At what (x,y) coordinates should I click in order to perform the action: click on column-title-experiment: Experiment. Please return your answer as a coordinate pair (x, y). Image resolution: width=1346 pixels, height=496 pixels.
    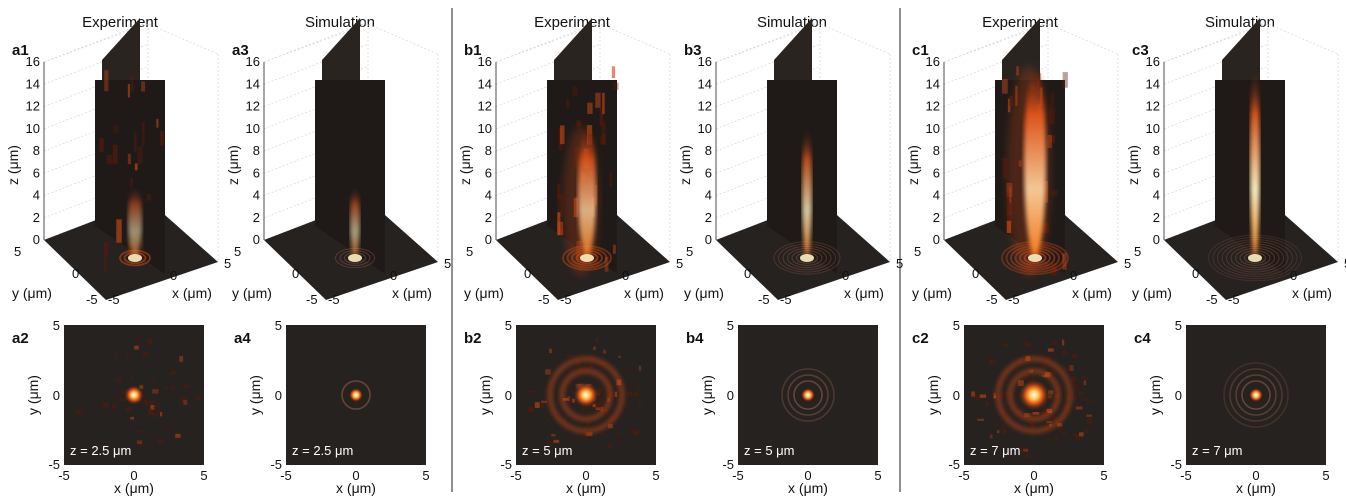
    Looking at the image, I should click on (120, 22).